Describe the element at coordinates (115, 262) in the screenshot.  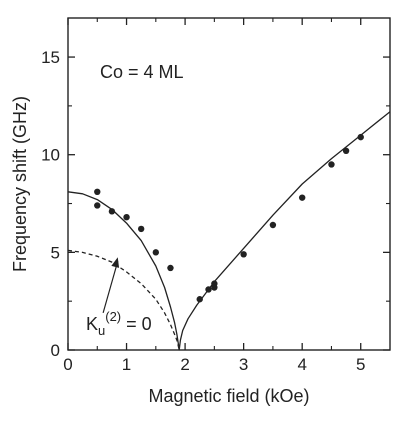
I see `arrow-head` at that location.